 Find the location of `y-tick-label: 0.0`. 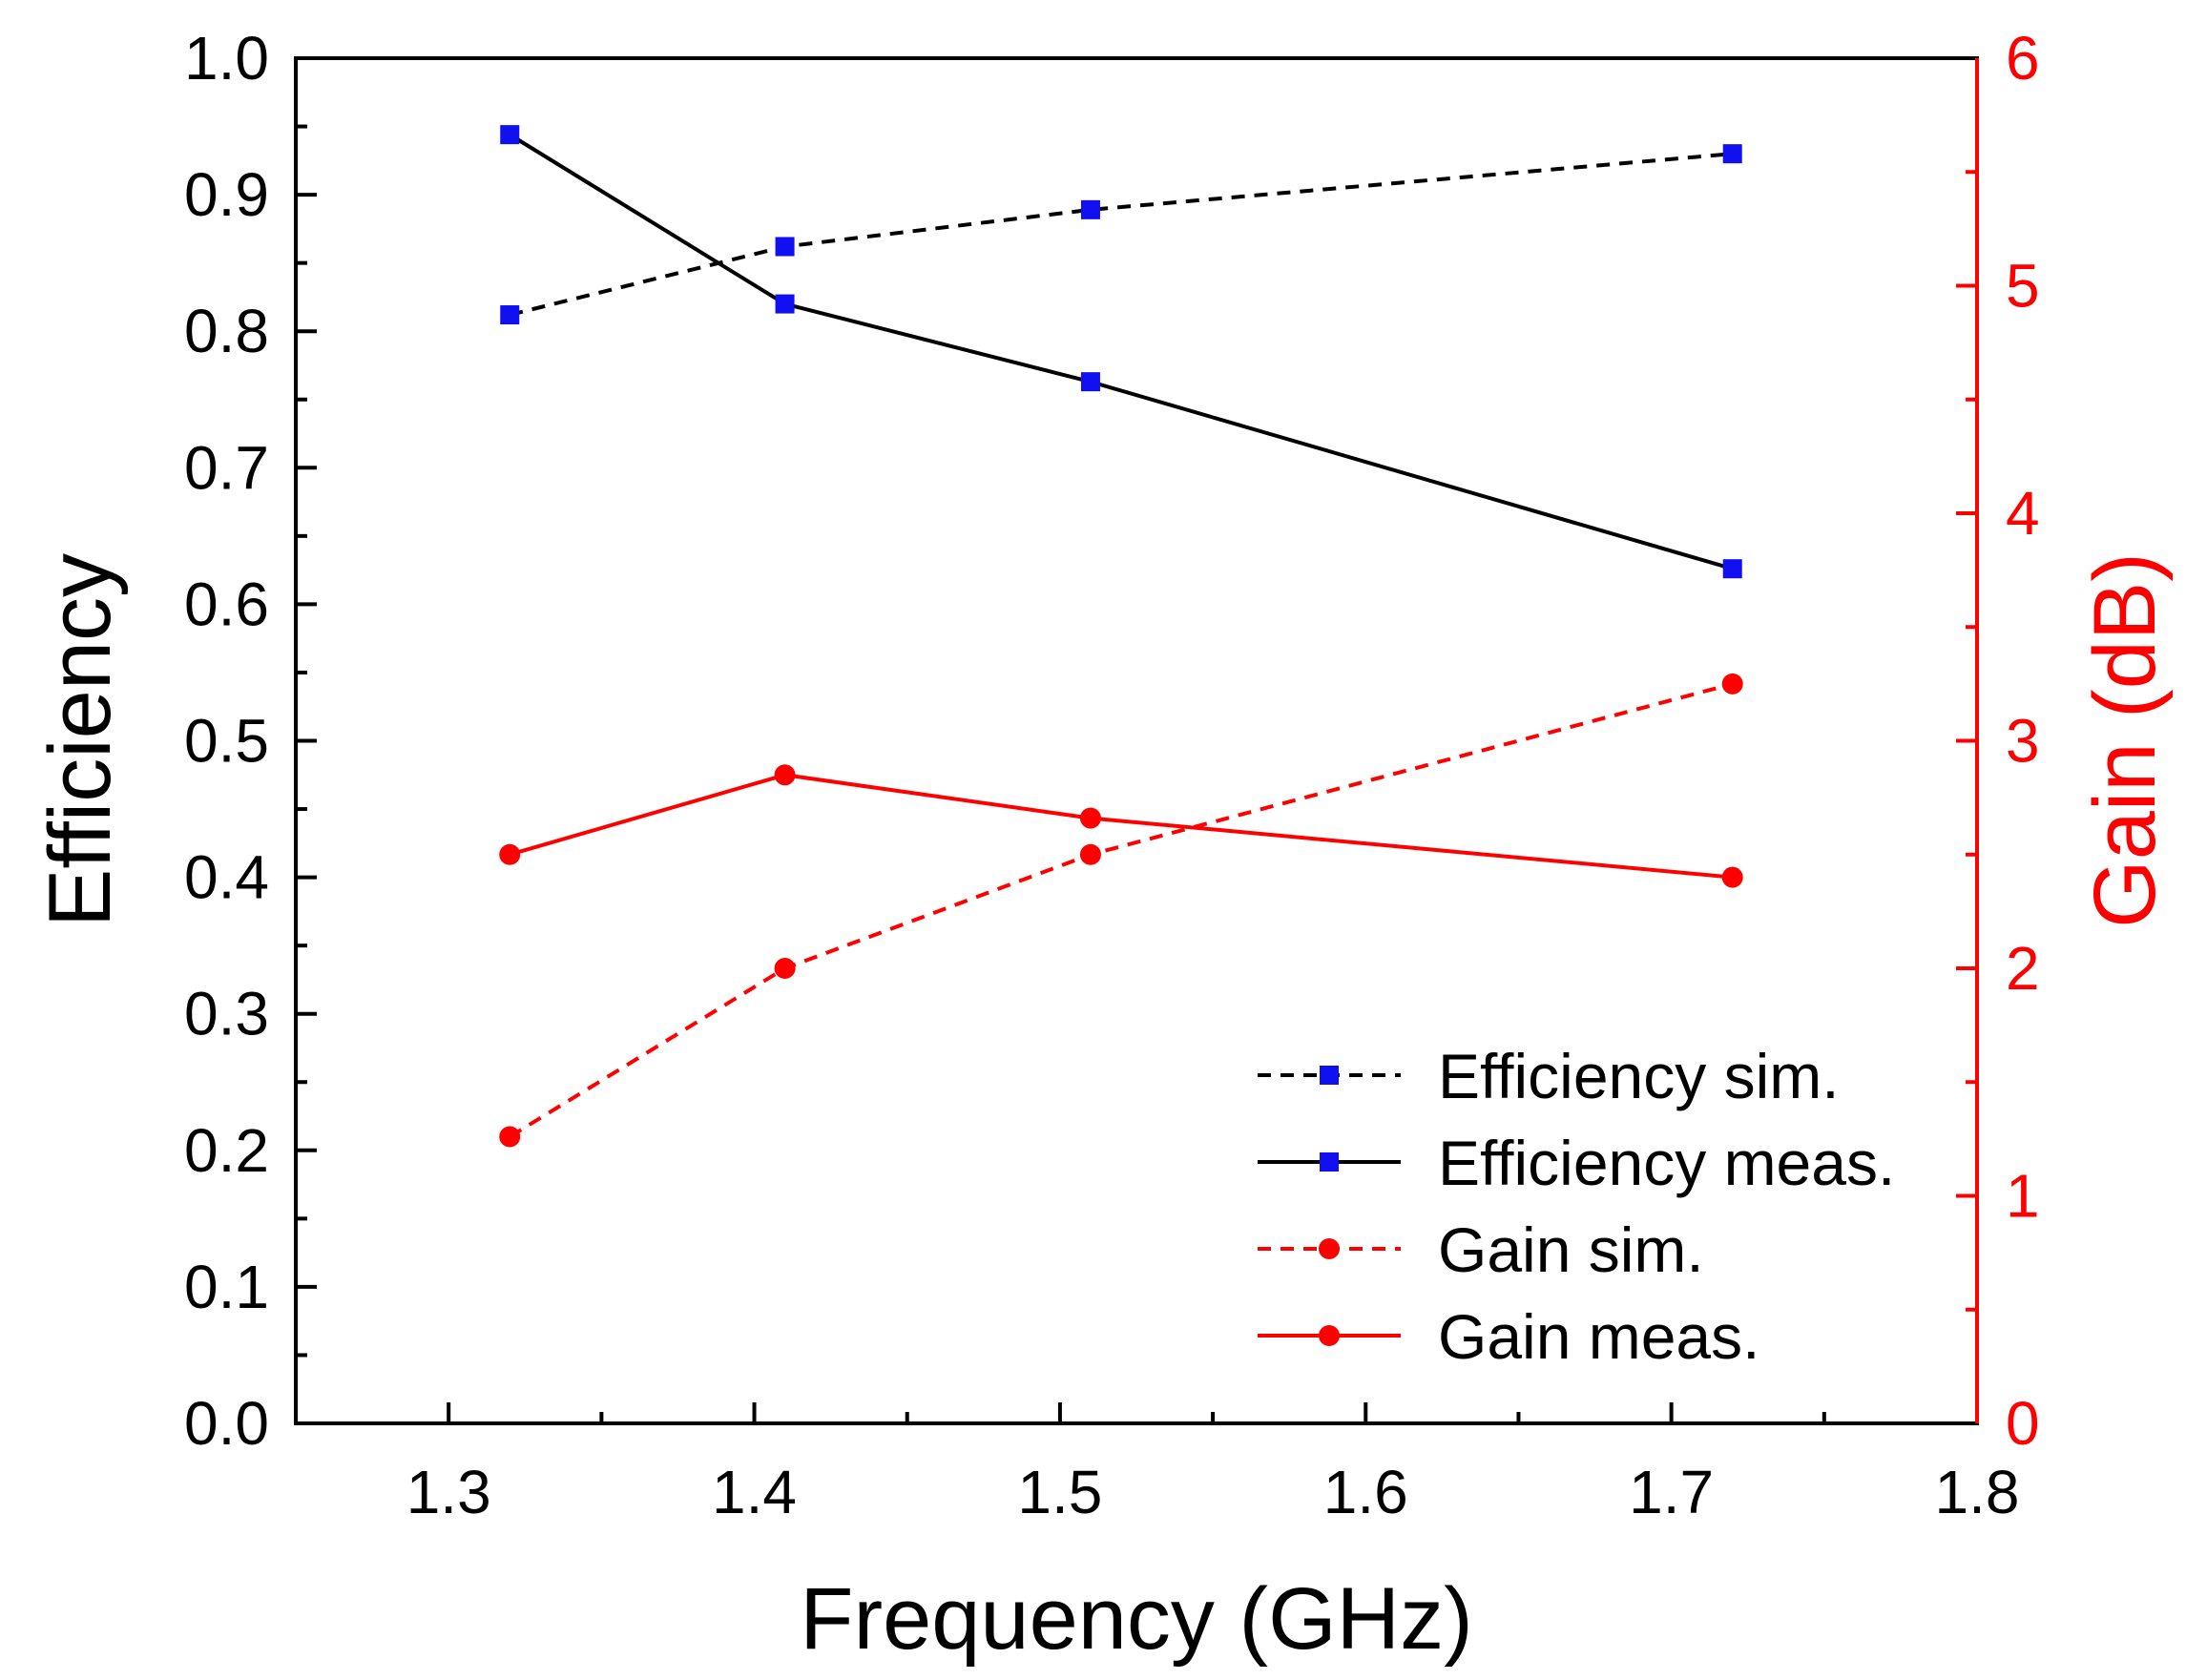

y-tick-label: 0.0 is located at coordinates (226, 1423).